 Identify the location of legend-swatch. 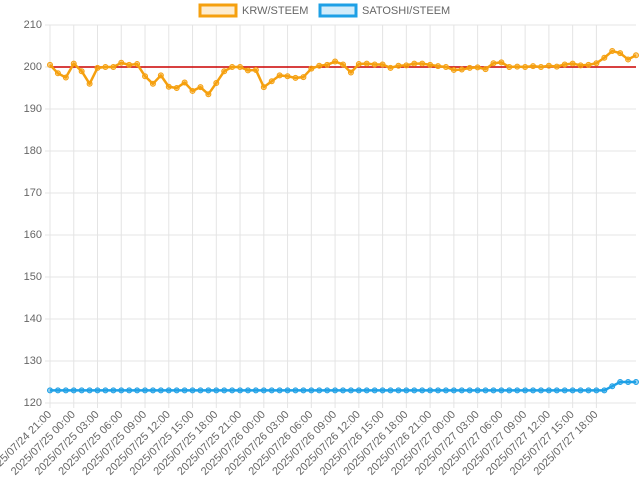
(218, 10).